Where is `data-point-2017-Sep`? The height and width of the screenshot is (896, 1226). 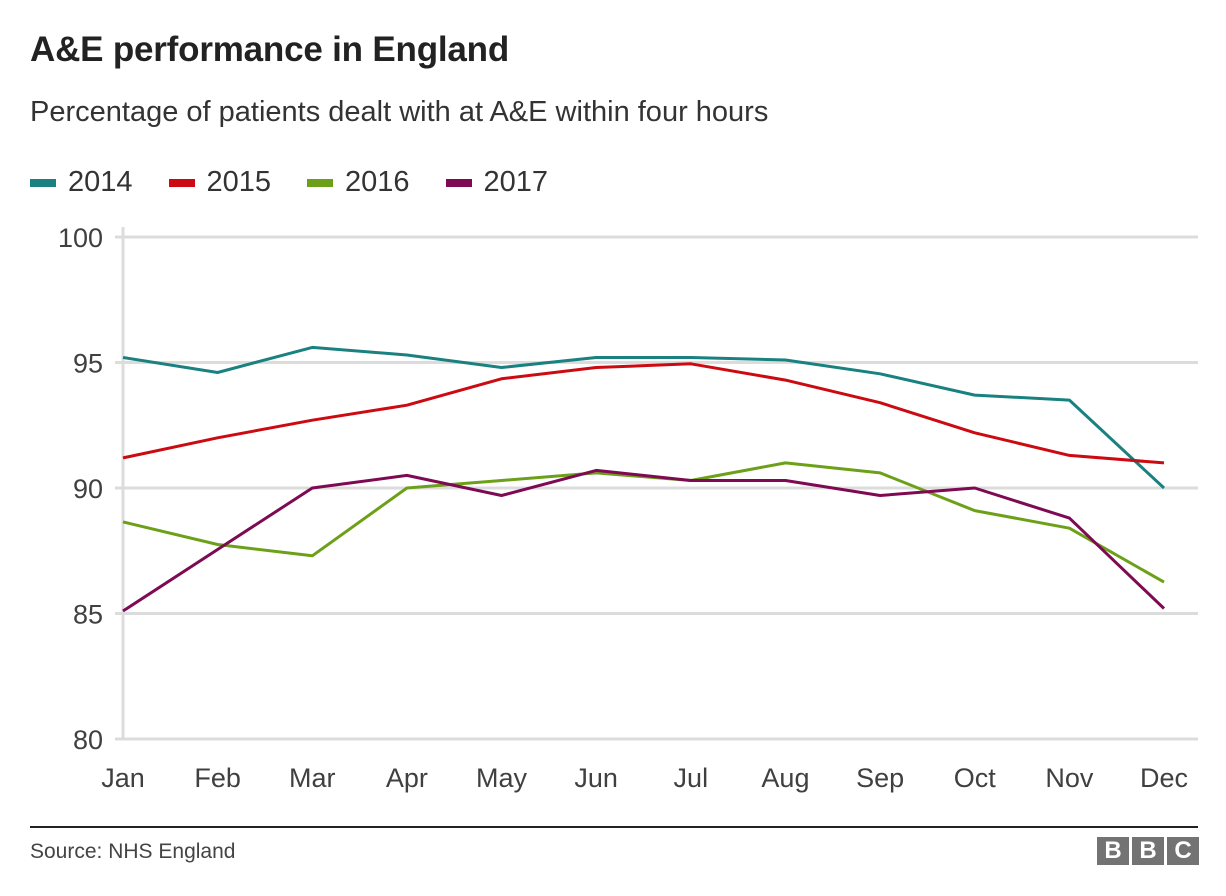 data-point-2017-Sep is located at coordinates (880, 495).